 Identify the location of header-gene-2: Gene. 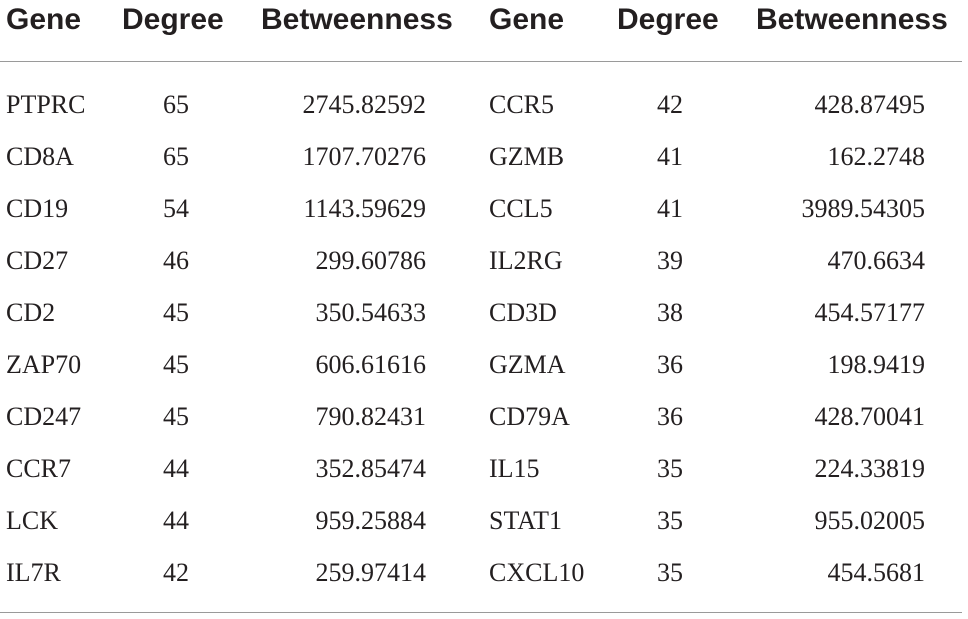
(527, 19).